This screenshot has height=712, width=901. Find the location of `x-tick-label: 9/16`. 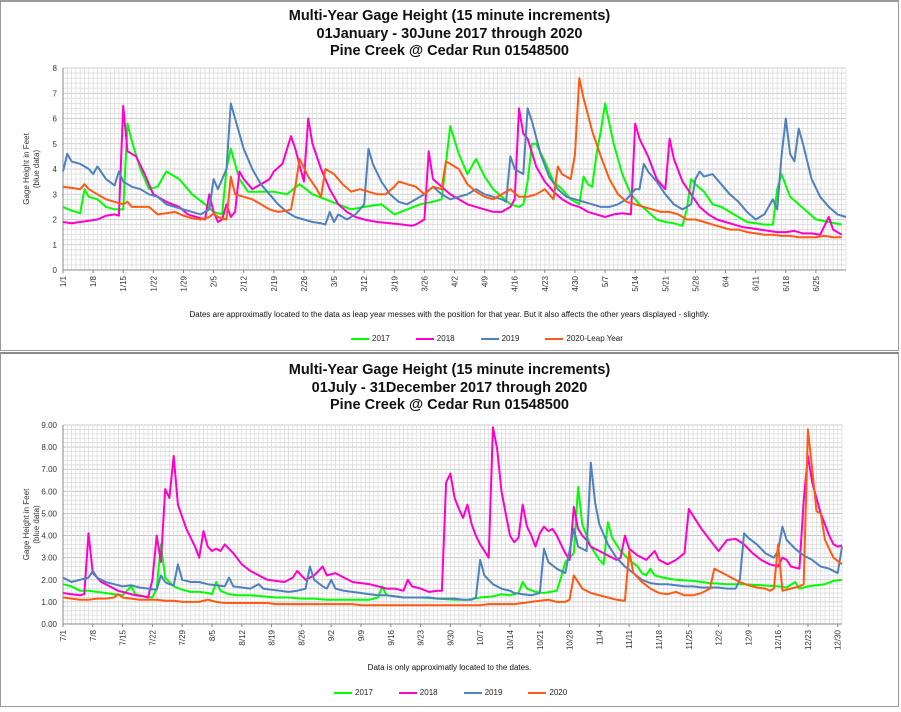

x-tick-label: 9/16 is located at coordinates (391, 637).